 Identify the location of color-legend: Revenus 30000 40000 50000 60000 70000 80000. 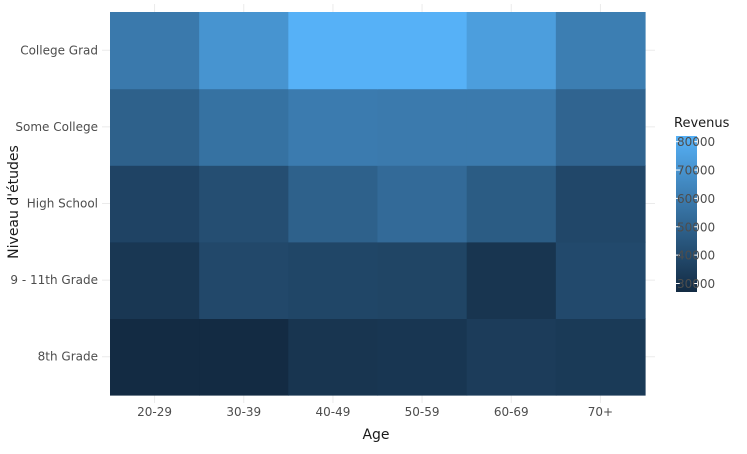
(702, 204).